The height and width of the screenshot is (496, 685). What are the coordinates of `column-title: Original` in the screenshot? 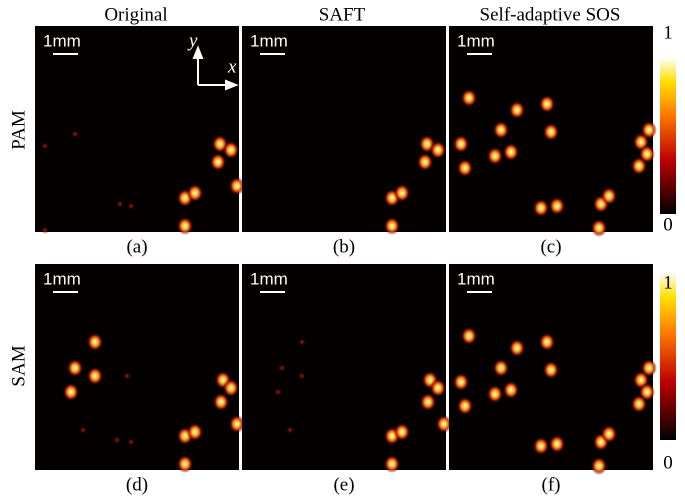 It's located at (135, 14).